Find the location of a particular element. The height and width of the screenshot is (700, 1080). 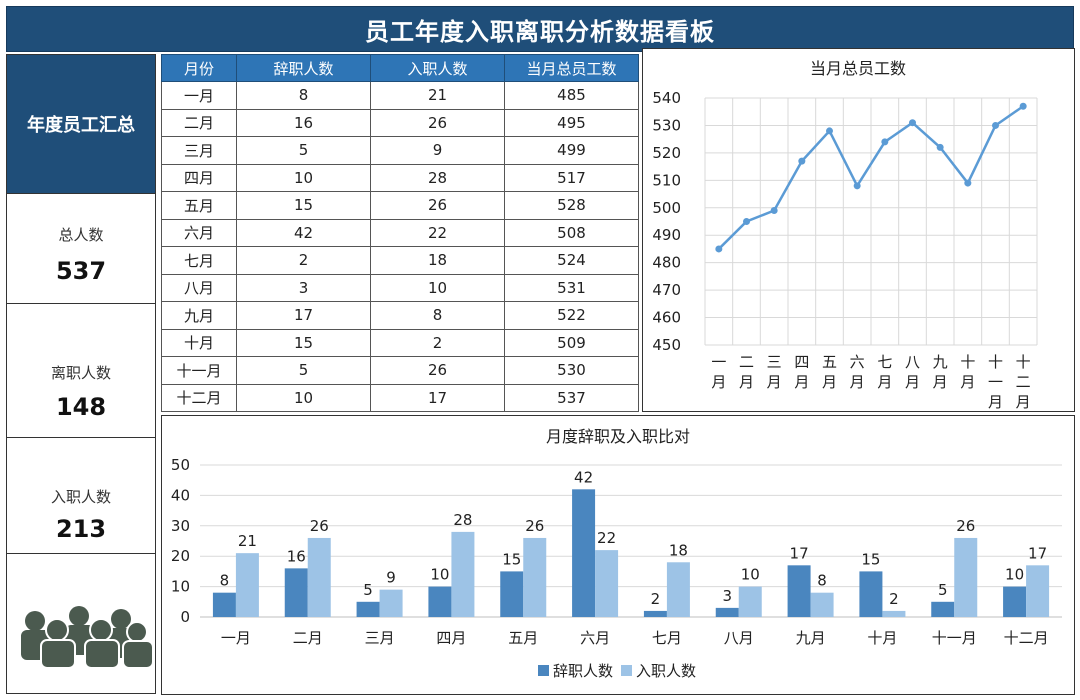

total-stat: 总人数 537 is located at coordinates (81, 248).